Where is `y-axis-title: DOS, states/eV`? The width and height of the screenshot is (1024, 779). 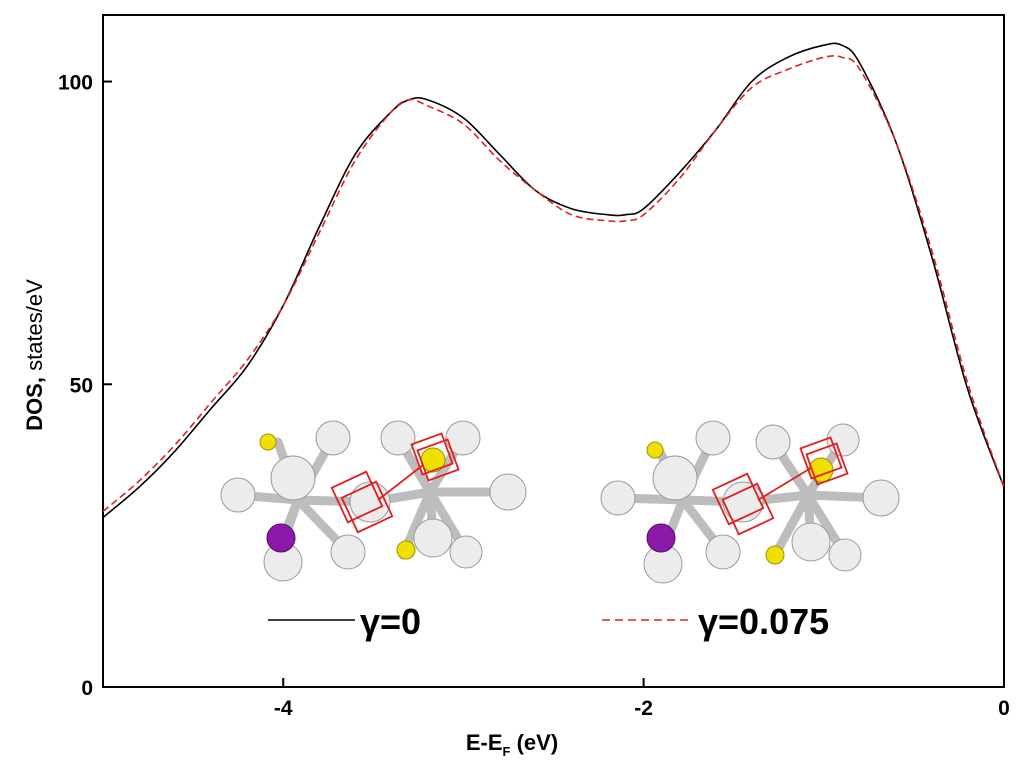 y-axis-title: DOS, states/eV is located at coordinates (34, 355).